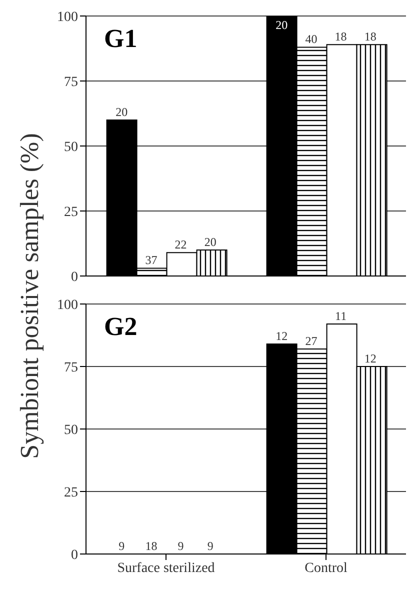 This screenshot has height=592, width=412. Describe the element at coordinates (180, 245) in the screenshot. I see `annotation: 22` at that location.